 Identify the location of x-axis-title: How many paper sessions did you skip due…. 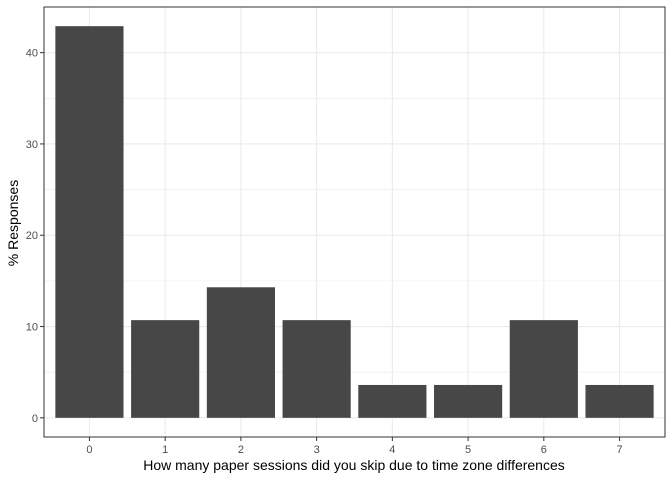
(354, 465).